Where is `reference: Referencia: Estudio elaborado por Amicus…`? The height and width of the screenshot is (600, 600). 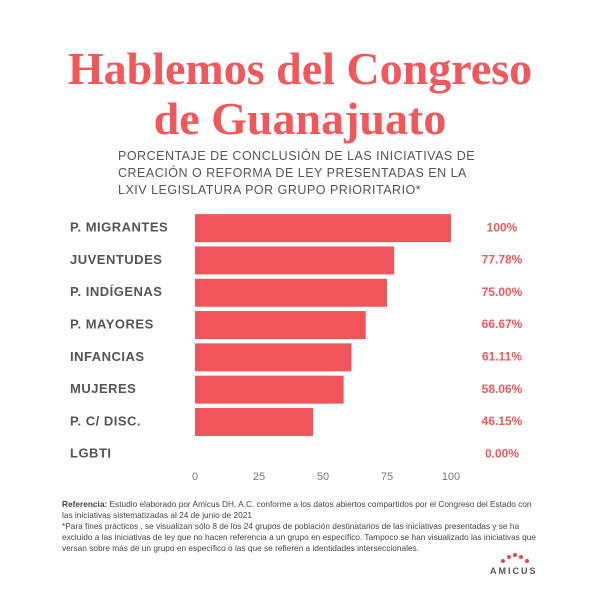
reference: Referencia: Estudio elaborado por Amicus… is located at coordinates (303, 510).